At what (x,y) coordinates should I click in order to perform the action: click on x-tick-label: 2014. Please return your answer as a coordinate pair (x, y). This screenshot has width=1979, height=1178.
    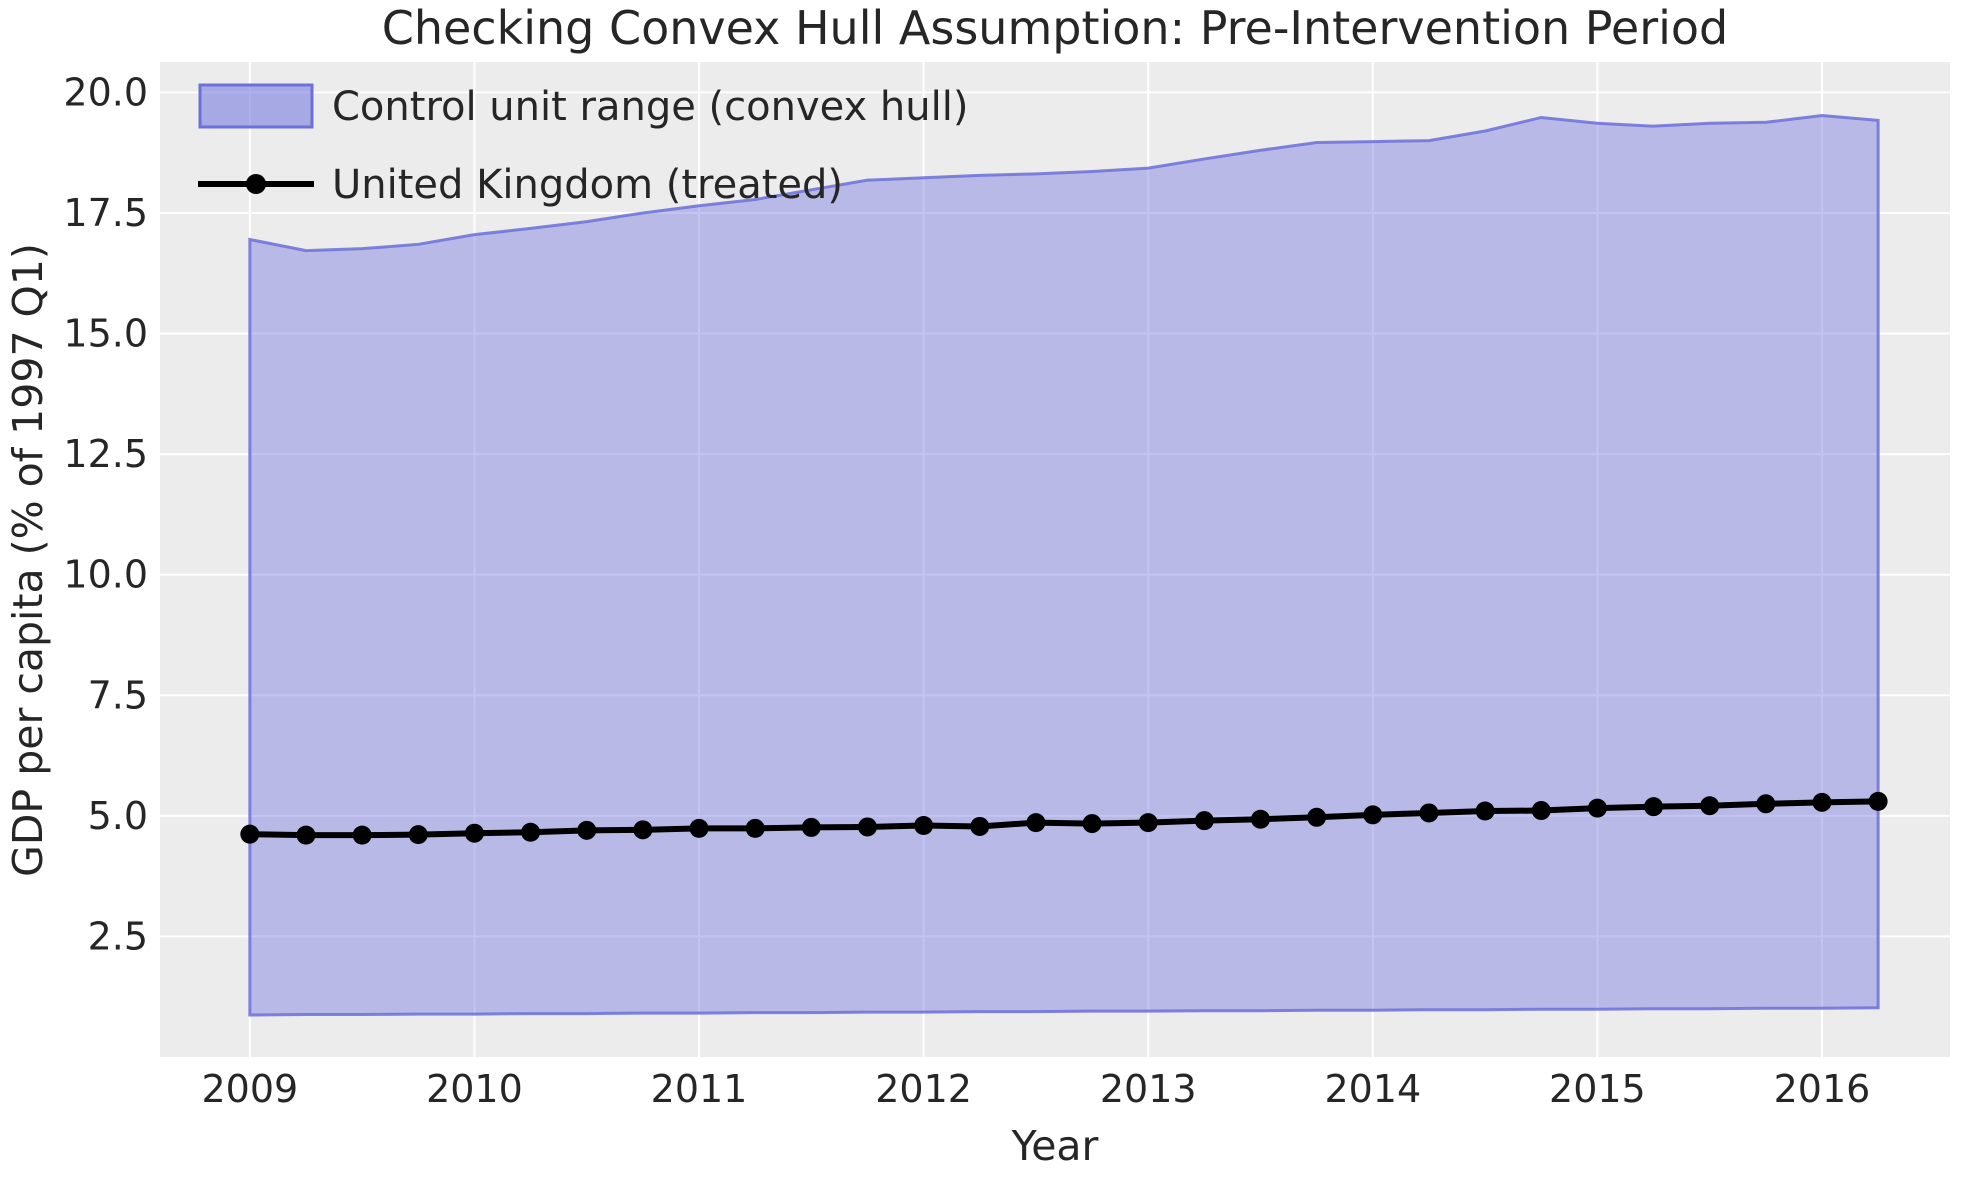
    Looking at the image, I should click on (1372, 1089).